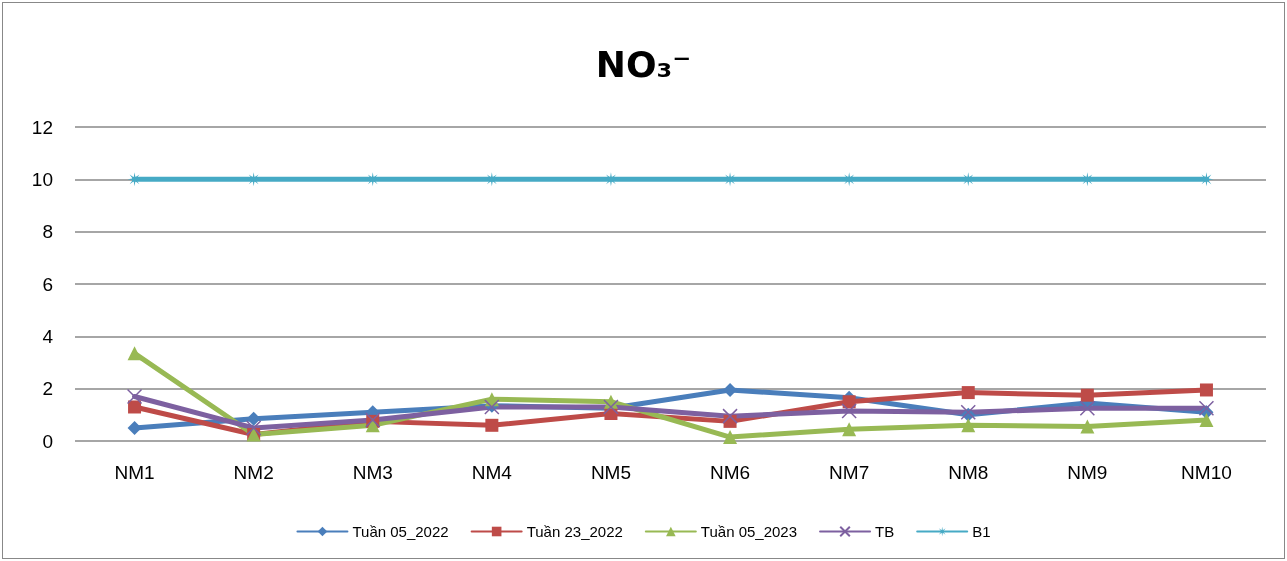 This screenshot has width=1287, height=561. What do you see at coordinates (643, 64) in the screenshot?
I see `chart-title: NO₃⁻` at bounding box center [643, 64].